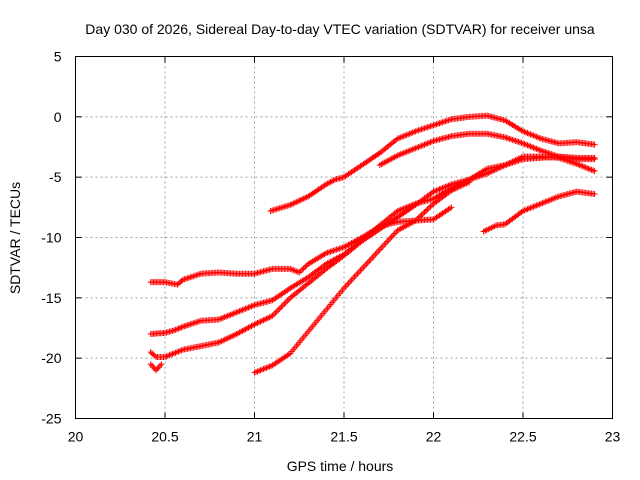 Image resolution: width=640 pixels, height=480 pixels. I want to click on y-tick-label: -15, so click(51, 298).